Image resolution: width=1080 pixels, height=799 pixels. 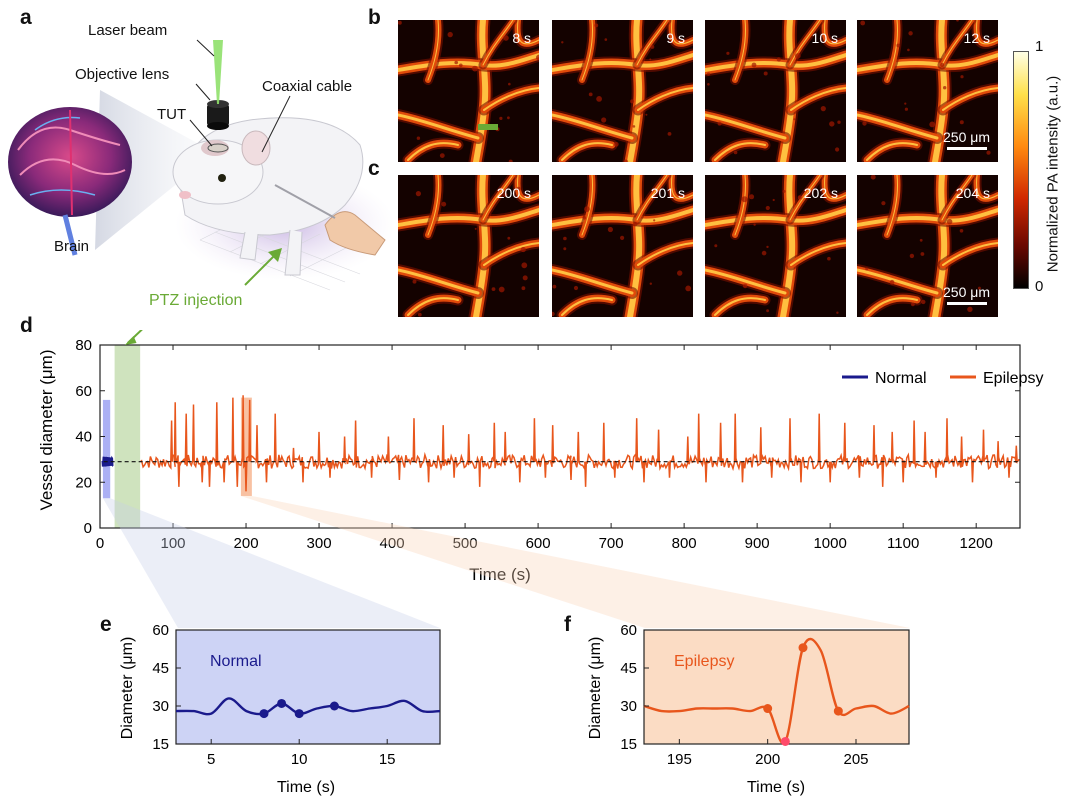 What do you see at coordinates (88, 528) in the screenshot?
I see `d-ytick-label: 0` at bounding box center [88, 528].